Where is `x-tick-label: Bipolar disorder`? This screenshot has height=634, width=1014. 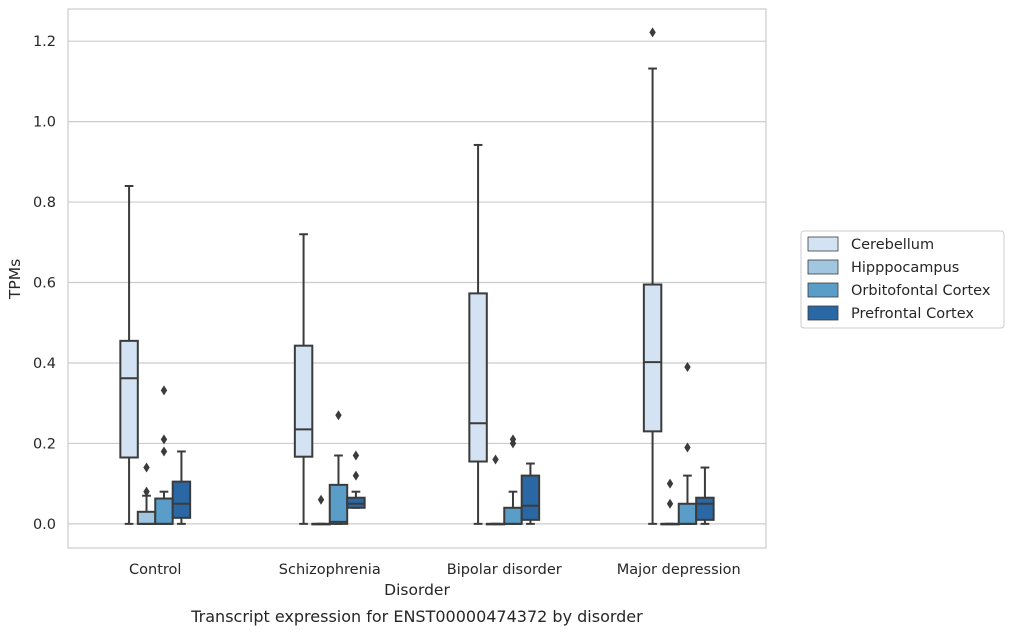
x-tick-label: Bipolar disorder is located at coordinates (504, 570).